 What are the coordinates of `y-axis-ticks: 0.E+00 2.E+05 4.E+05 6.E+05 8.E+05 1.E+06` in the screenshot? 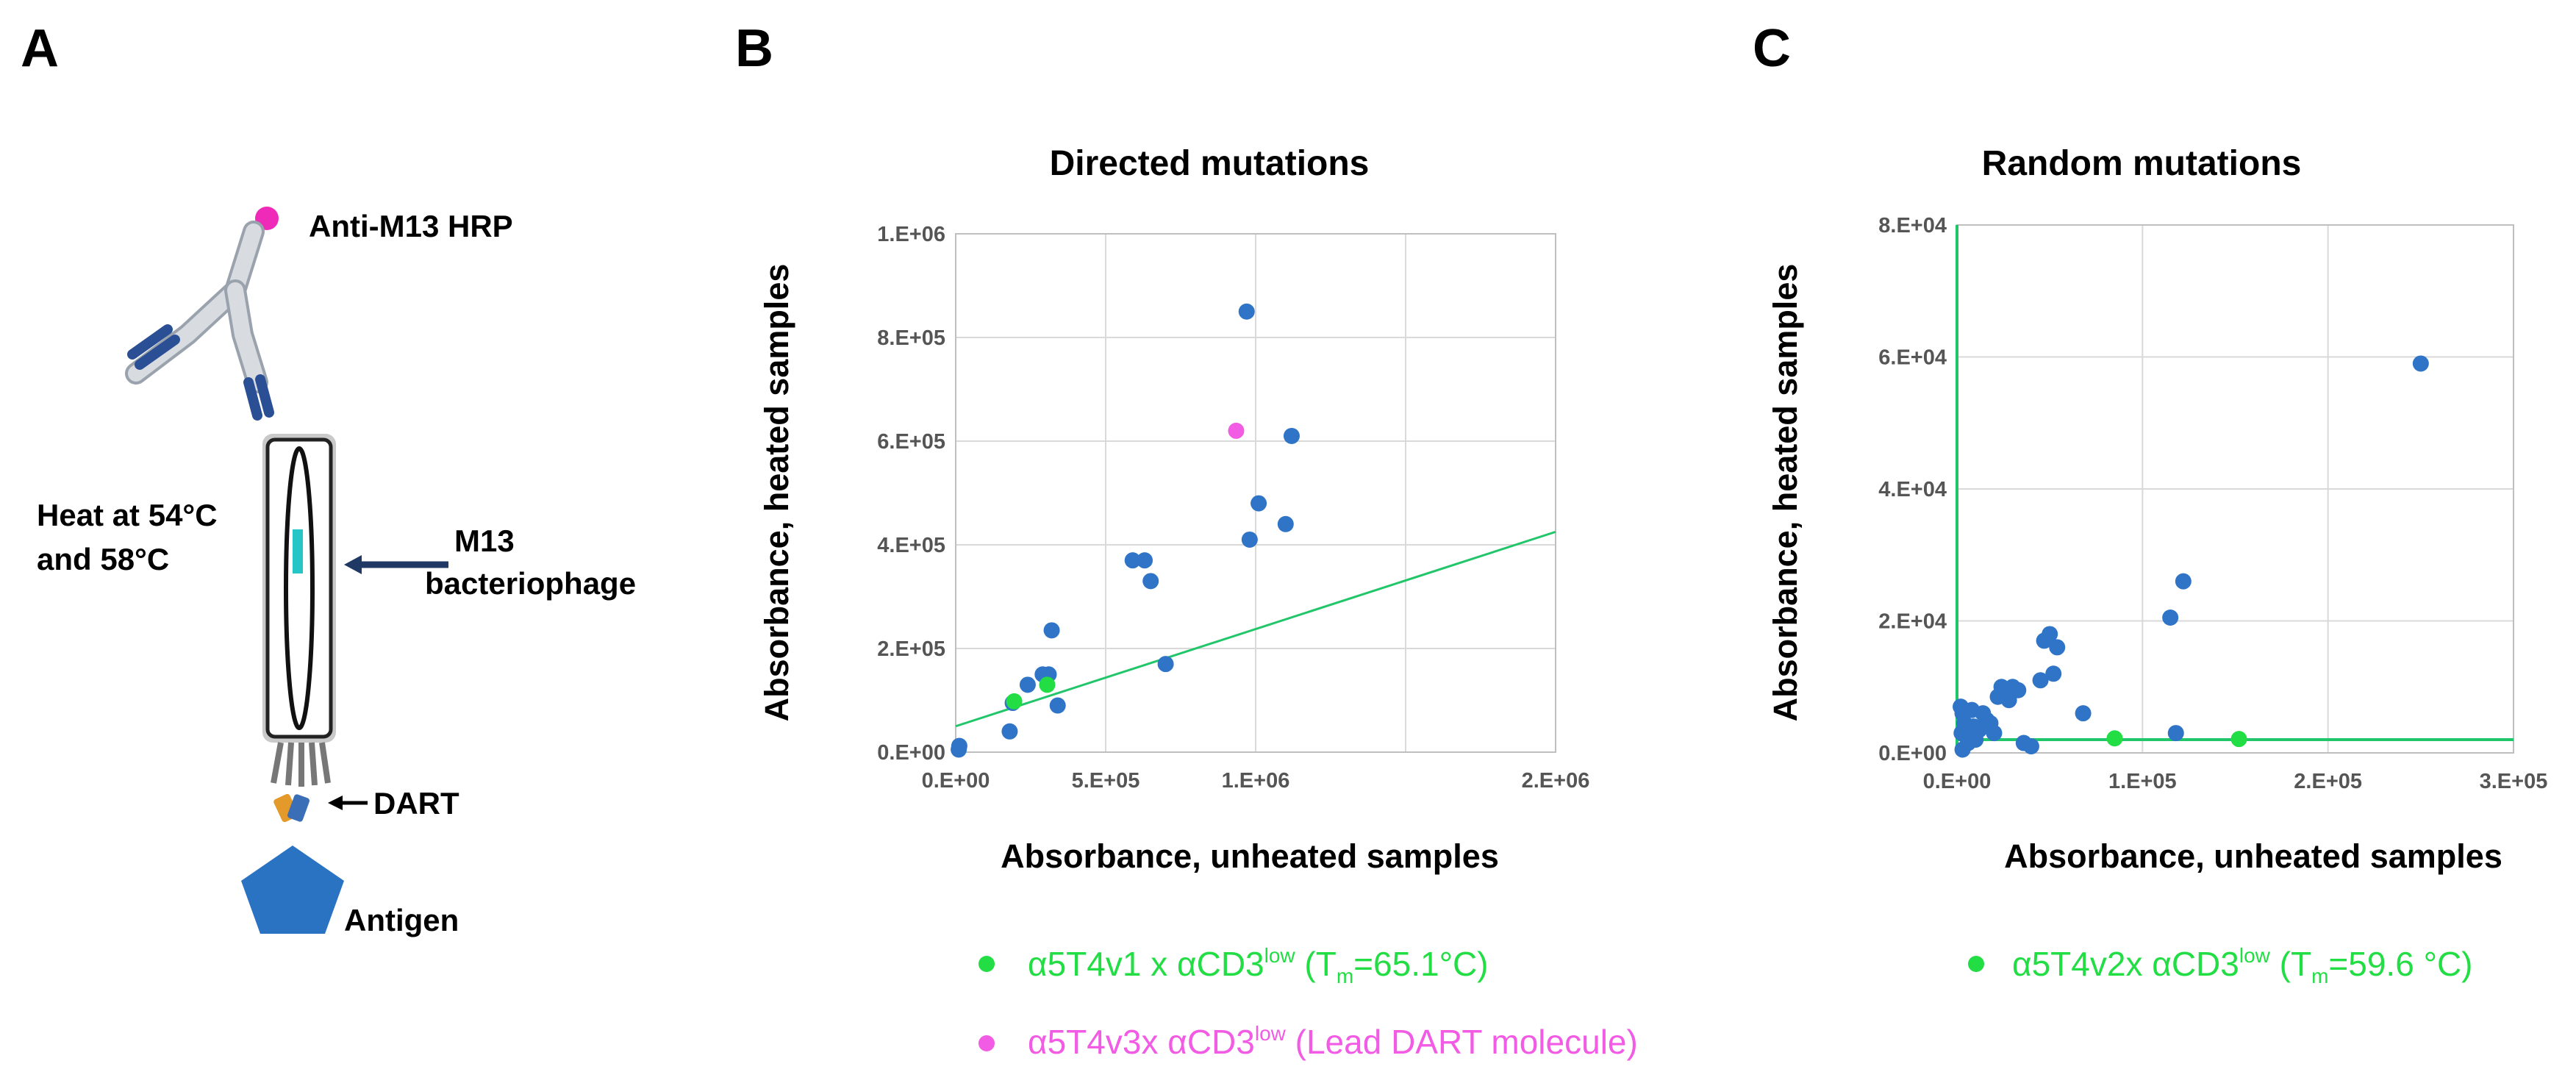 It's located at (911, 494).